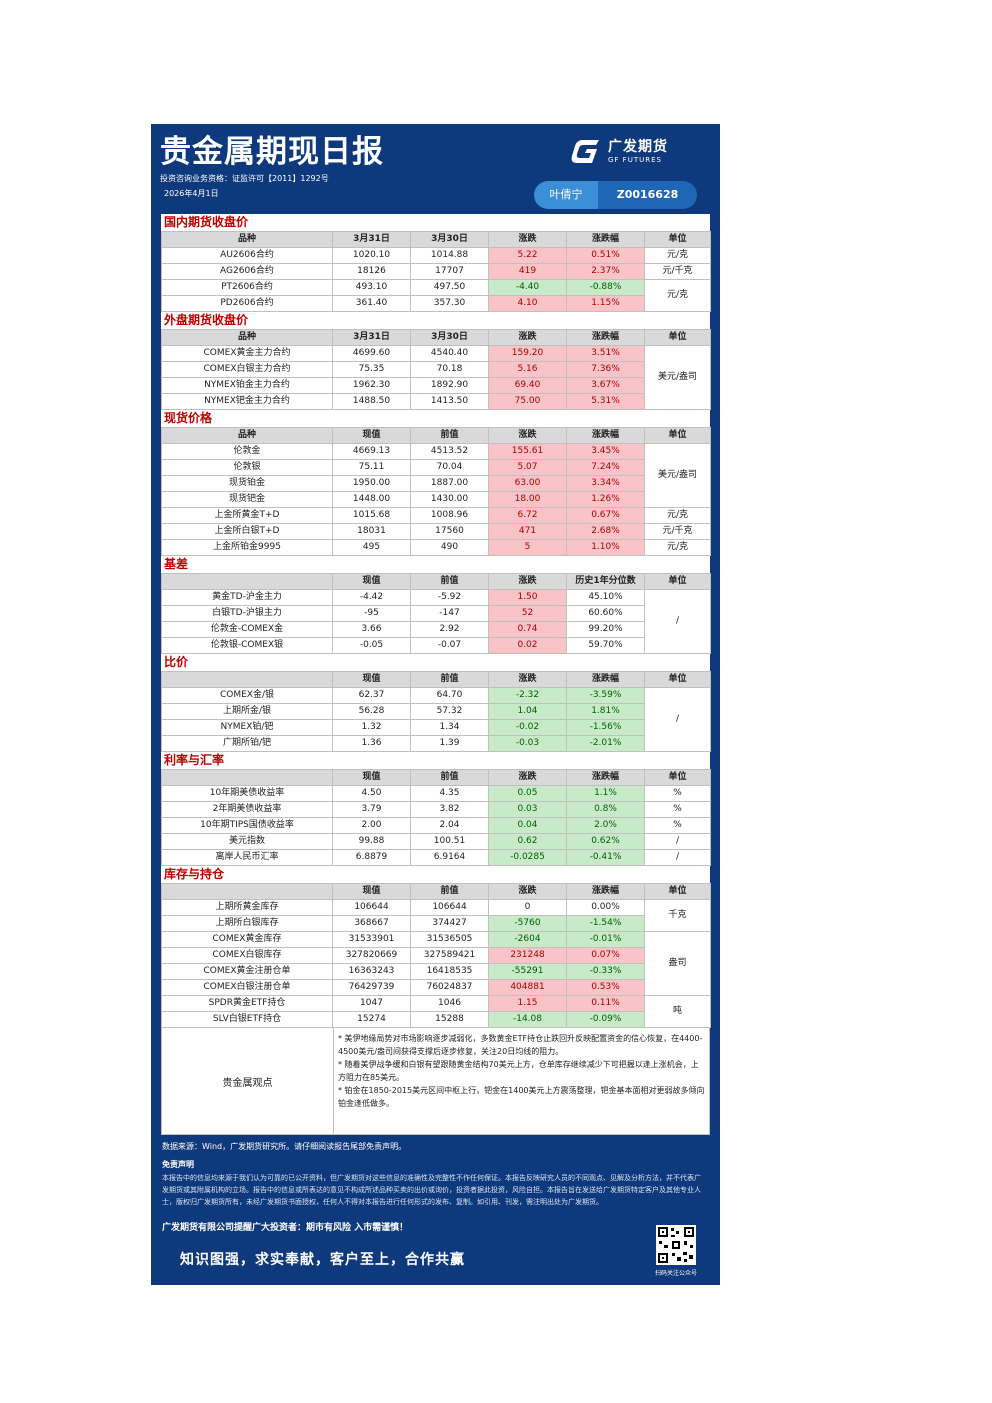 The image size is (992, 1403). I want to click on change-value: 18.00, so click(527, 499).